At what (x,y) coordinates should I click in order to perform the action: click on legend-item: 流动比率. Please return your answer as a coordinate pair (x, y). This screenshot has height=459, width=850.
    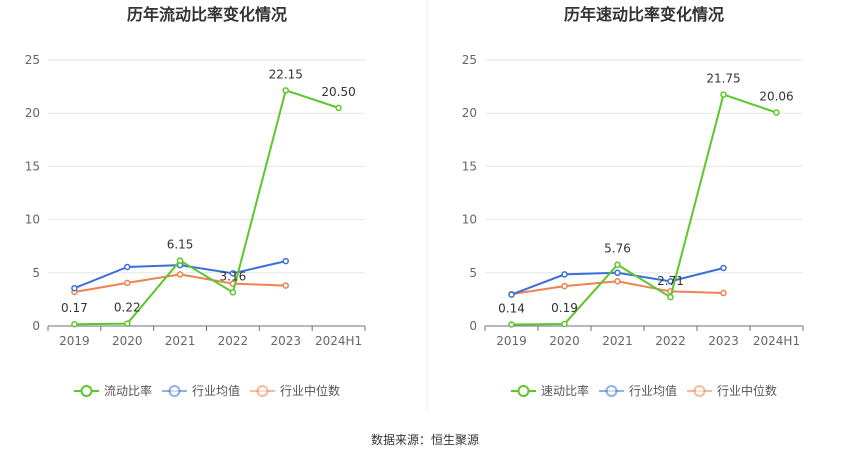
    Looking at the image, I should click on (113, 390).